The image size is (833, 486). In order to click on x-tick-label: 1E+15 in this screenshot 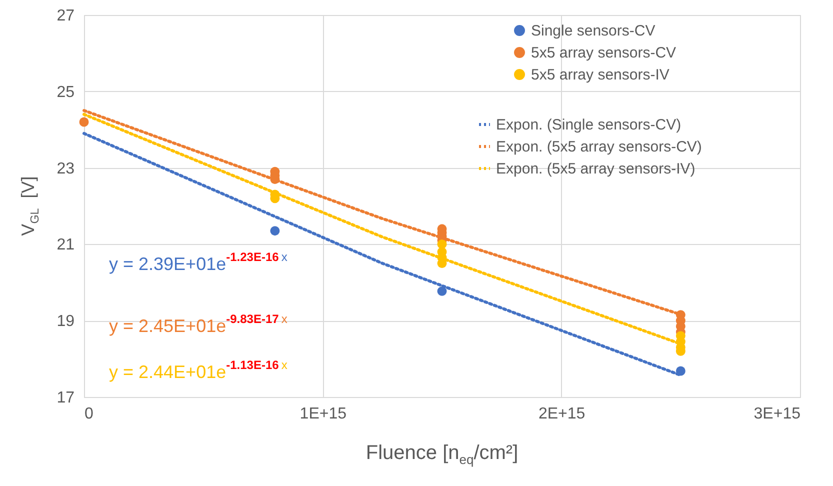, I will do `click(323, 414)`.